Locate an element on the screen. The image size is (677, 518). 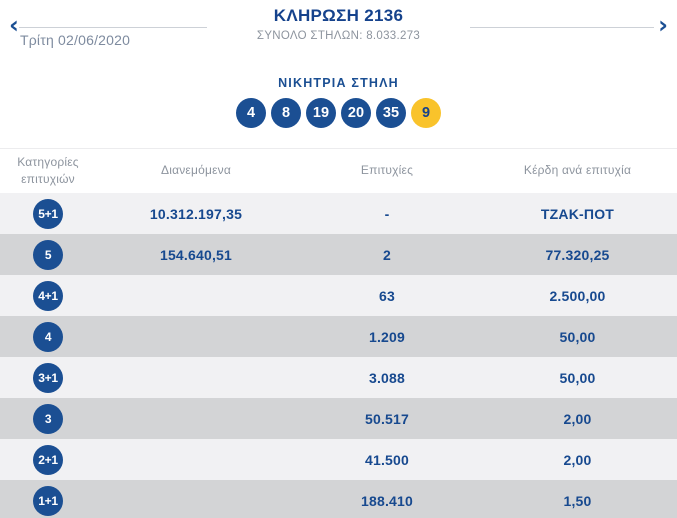
winning-numbers: 4 8 19 20 35 9 is located at coordinates (338, 113).